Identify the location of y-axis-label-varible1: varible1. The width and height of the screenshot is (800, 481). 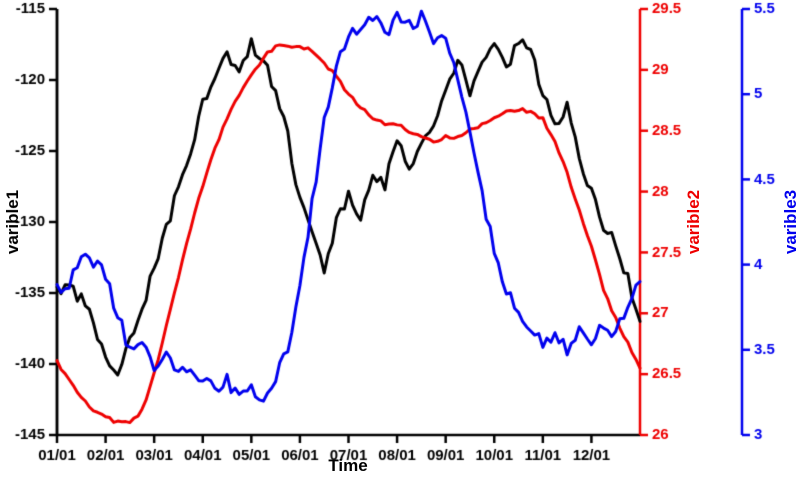
(12, 222).